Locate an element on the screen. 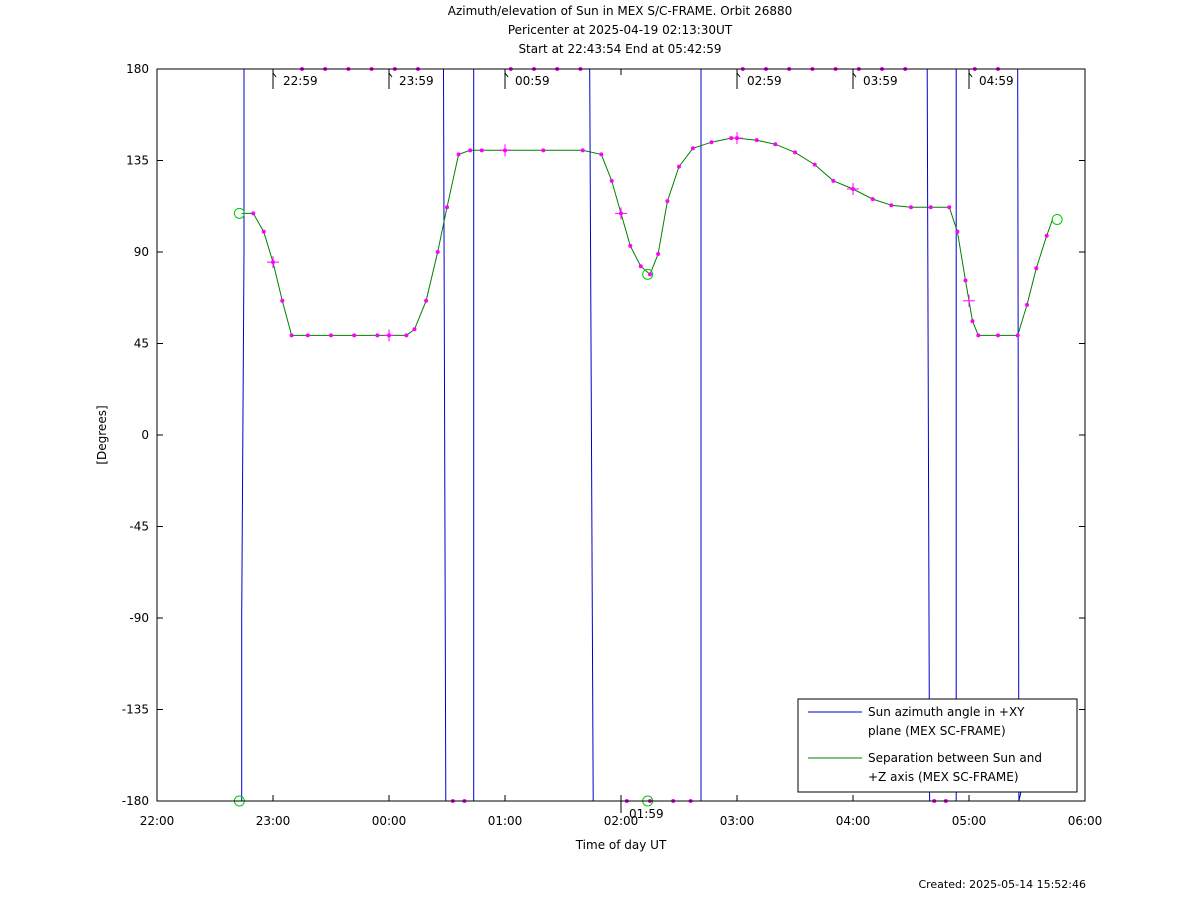  y-tick-label: 90 is located at coordinates (141, 252).